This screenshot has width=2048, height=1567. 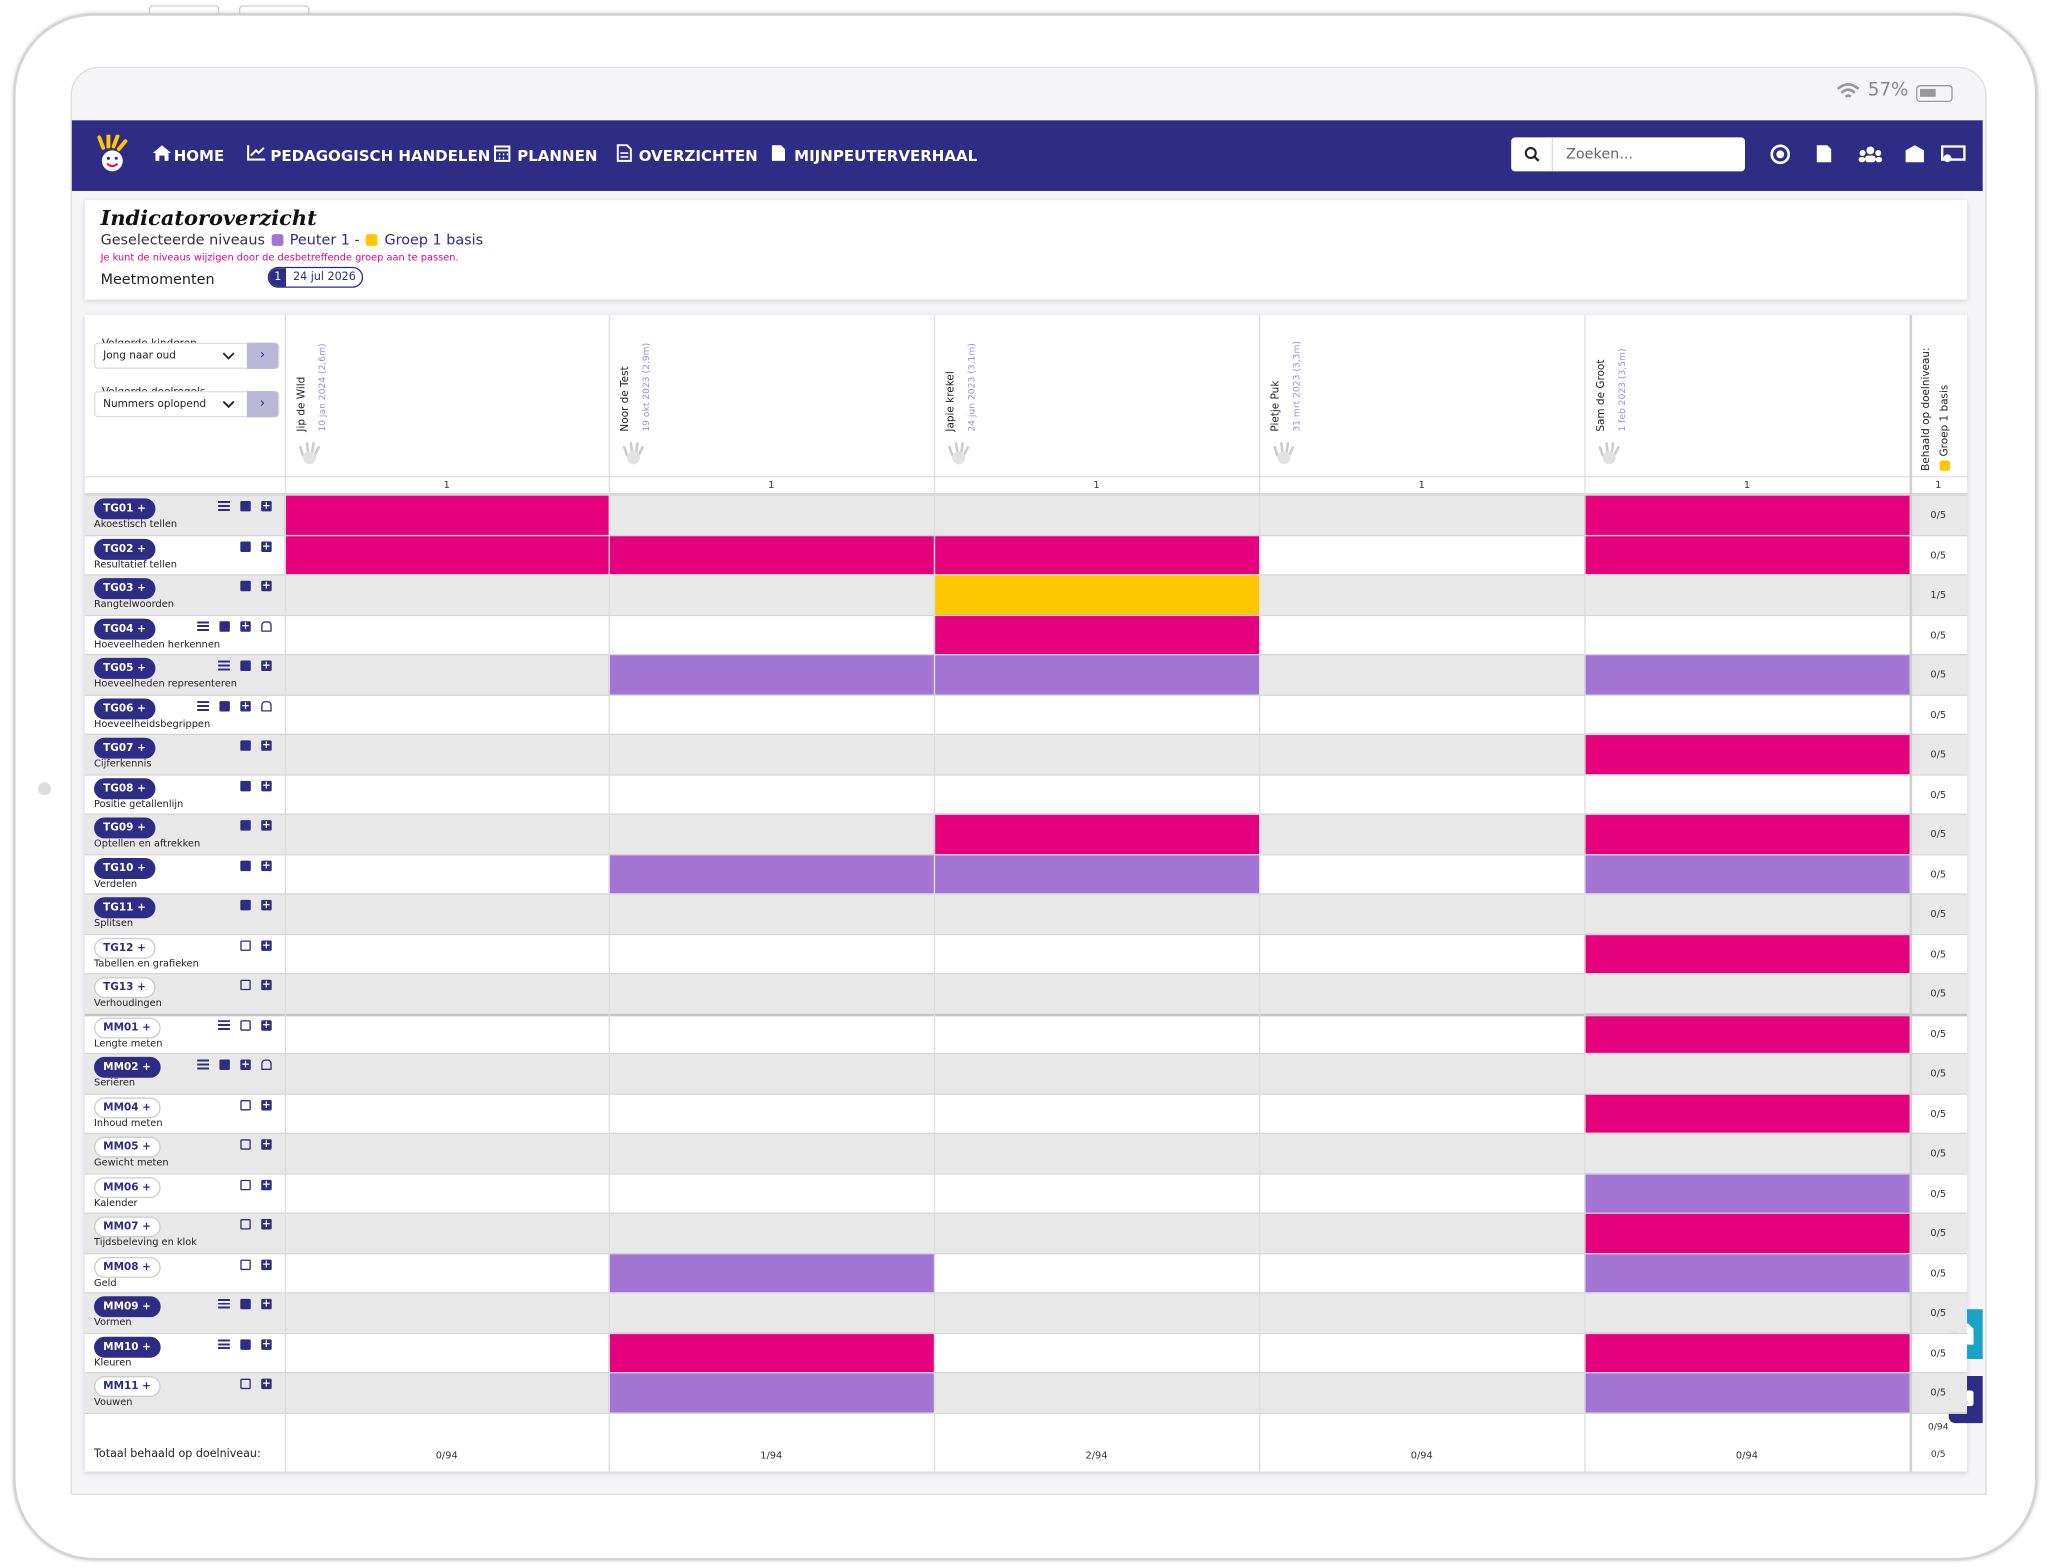 What do you see at coordinates (380, 155) in the screenshot?
I see `nav-item: PEDAGOGISCH HANDELEN` at bounding box center [380, 155].